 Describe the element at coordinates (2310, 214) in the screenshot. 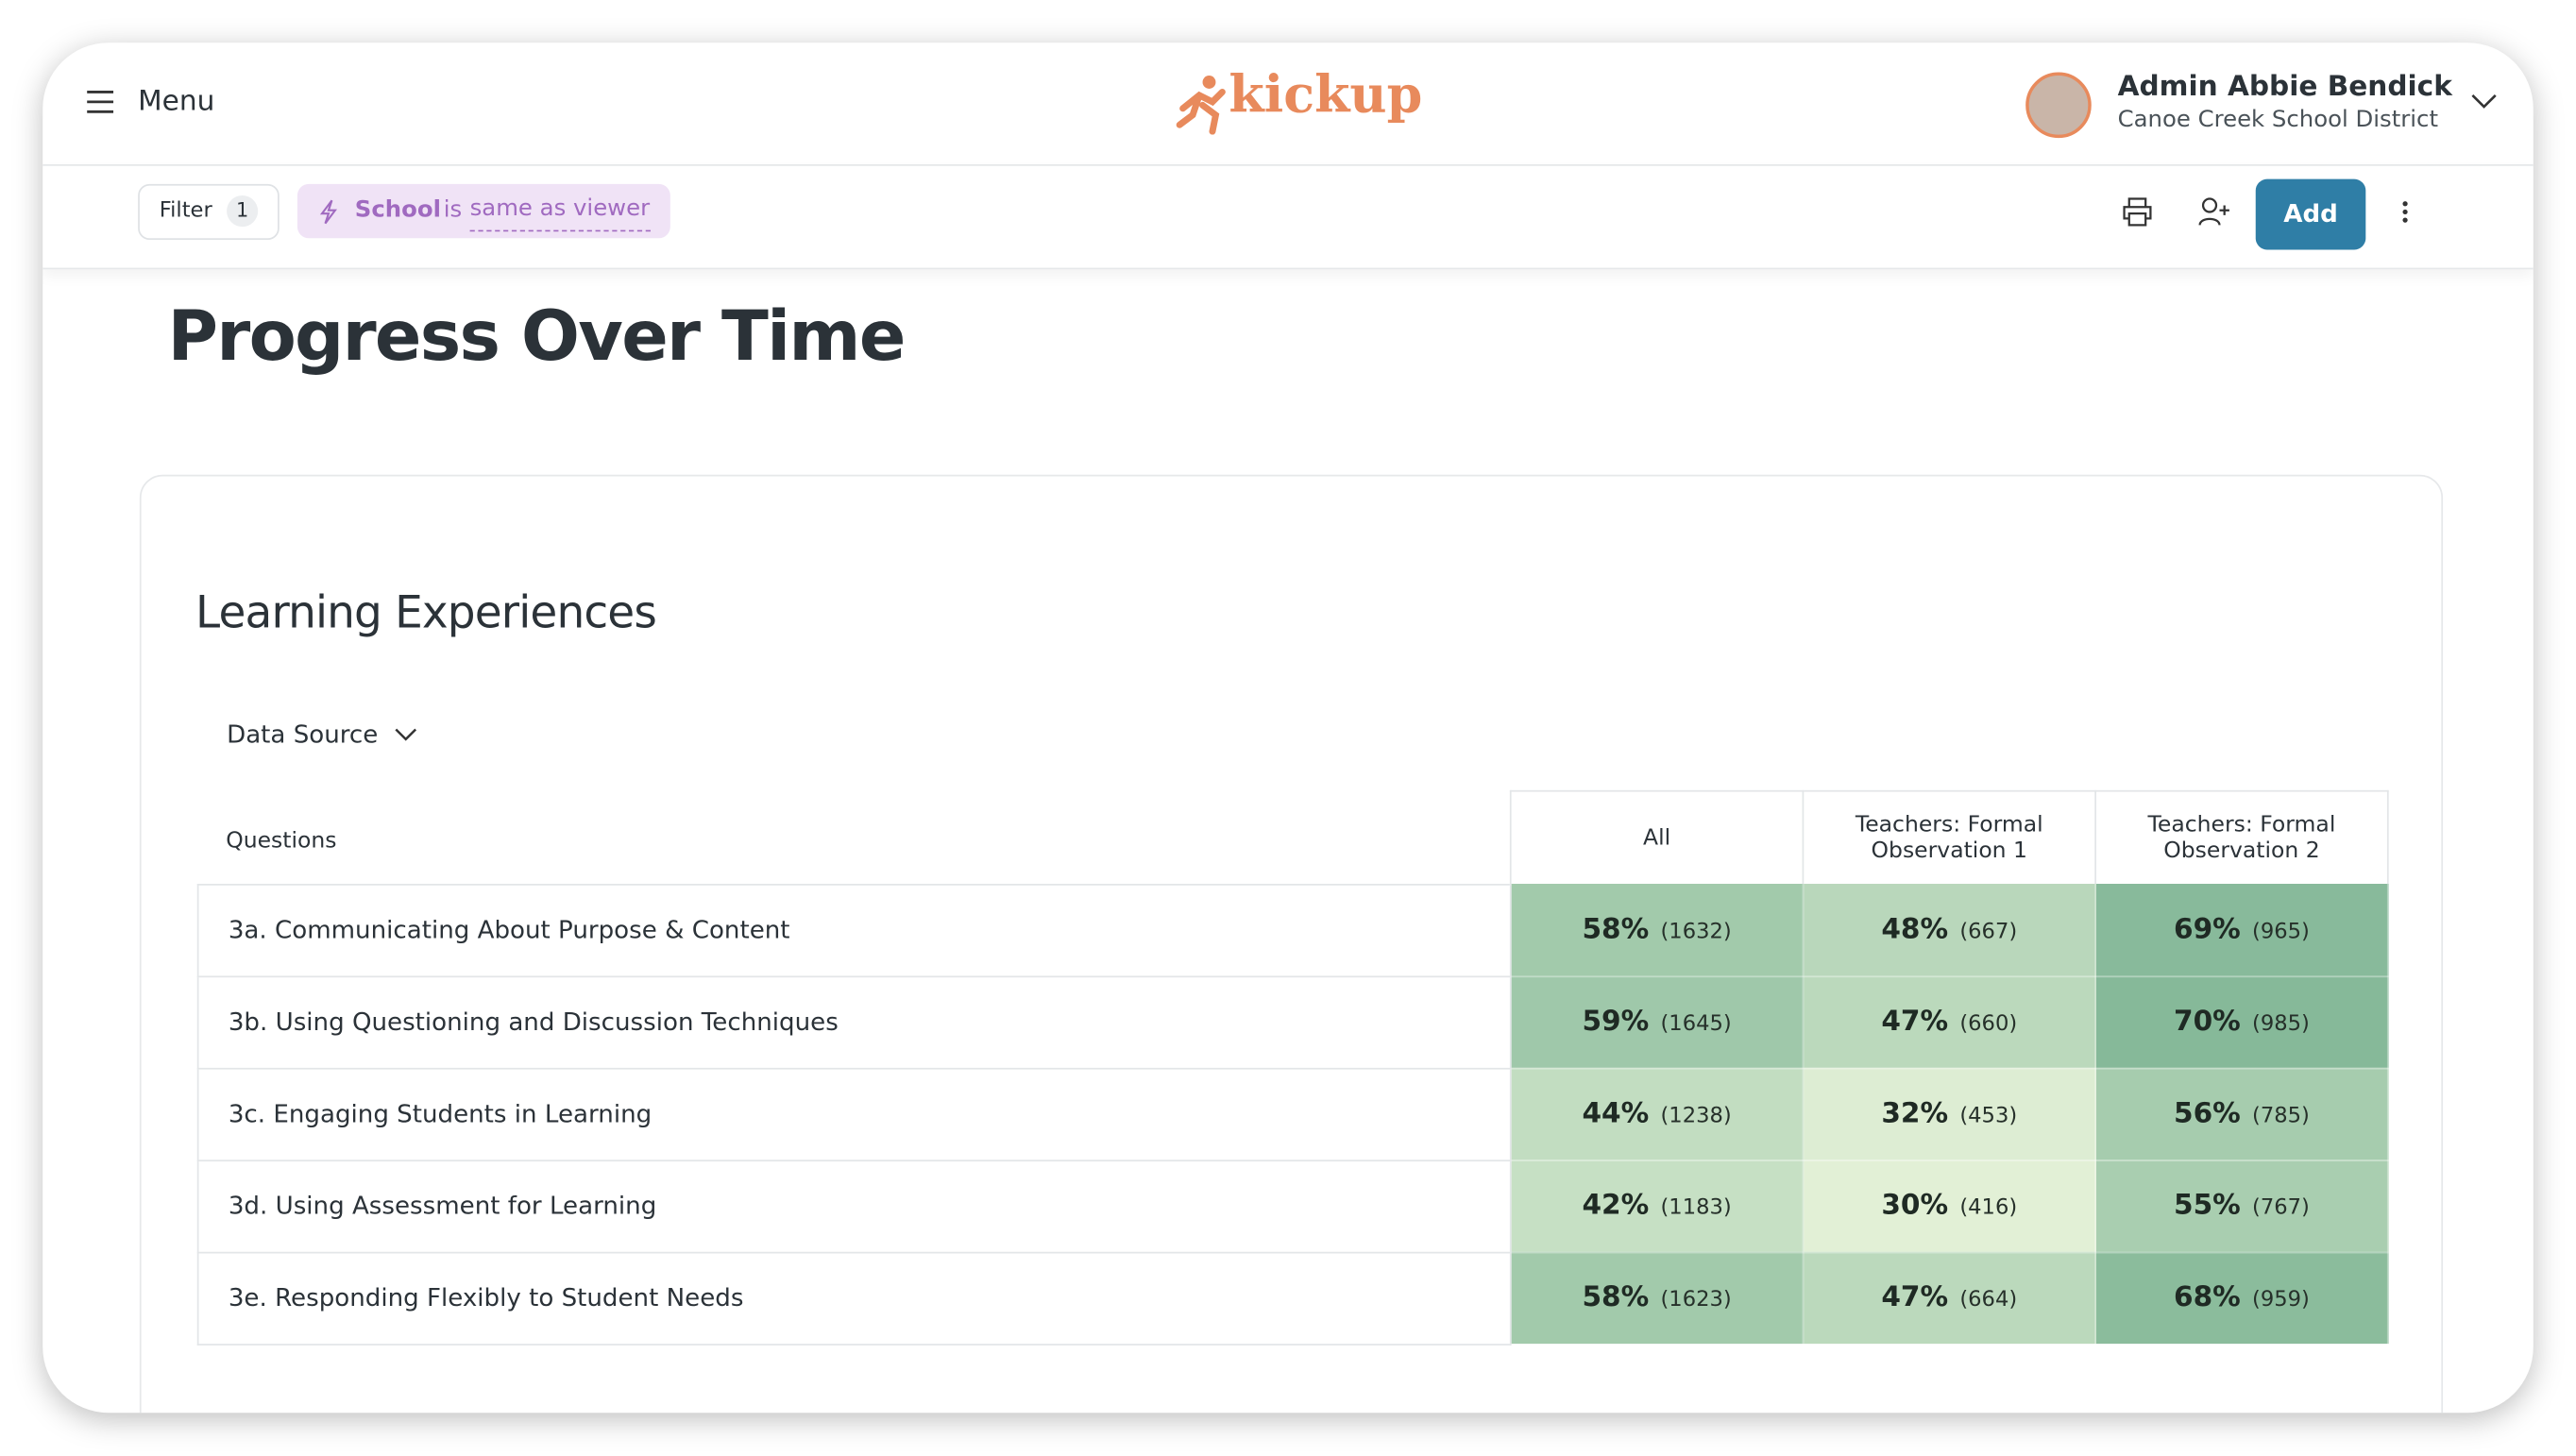

I see `add-button: Add` at that location.